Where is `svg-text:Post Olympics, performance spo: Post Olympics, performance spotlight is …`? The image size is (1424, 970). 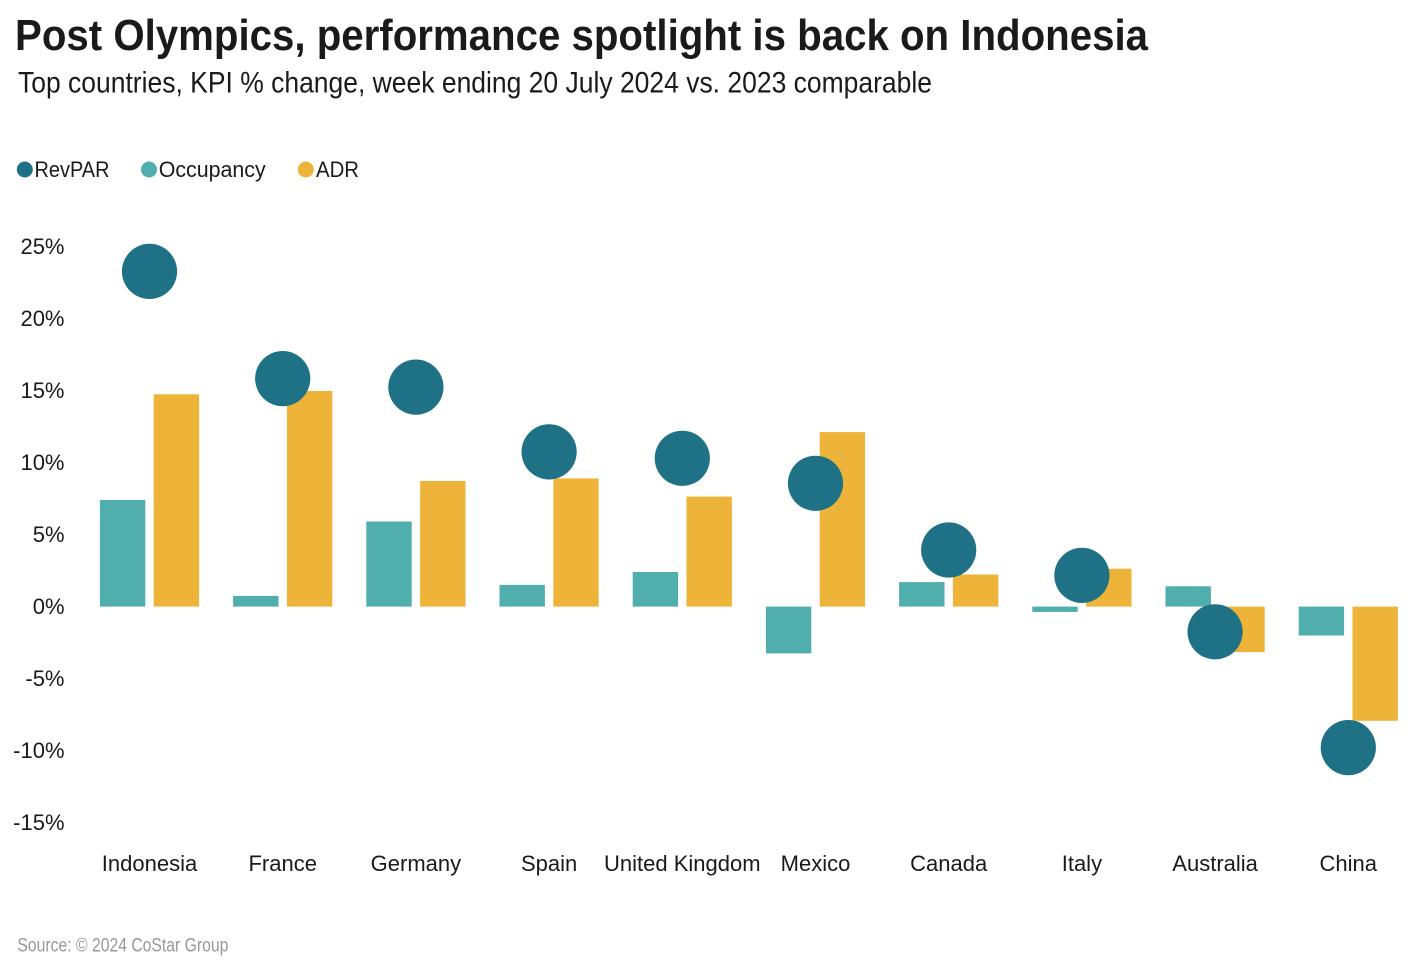 svg-text:Post Olympics, performance spo: Post Olympics, performance spotlight is … is located at coordinates (581, 35).